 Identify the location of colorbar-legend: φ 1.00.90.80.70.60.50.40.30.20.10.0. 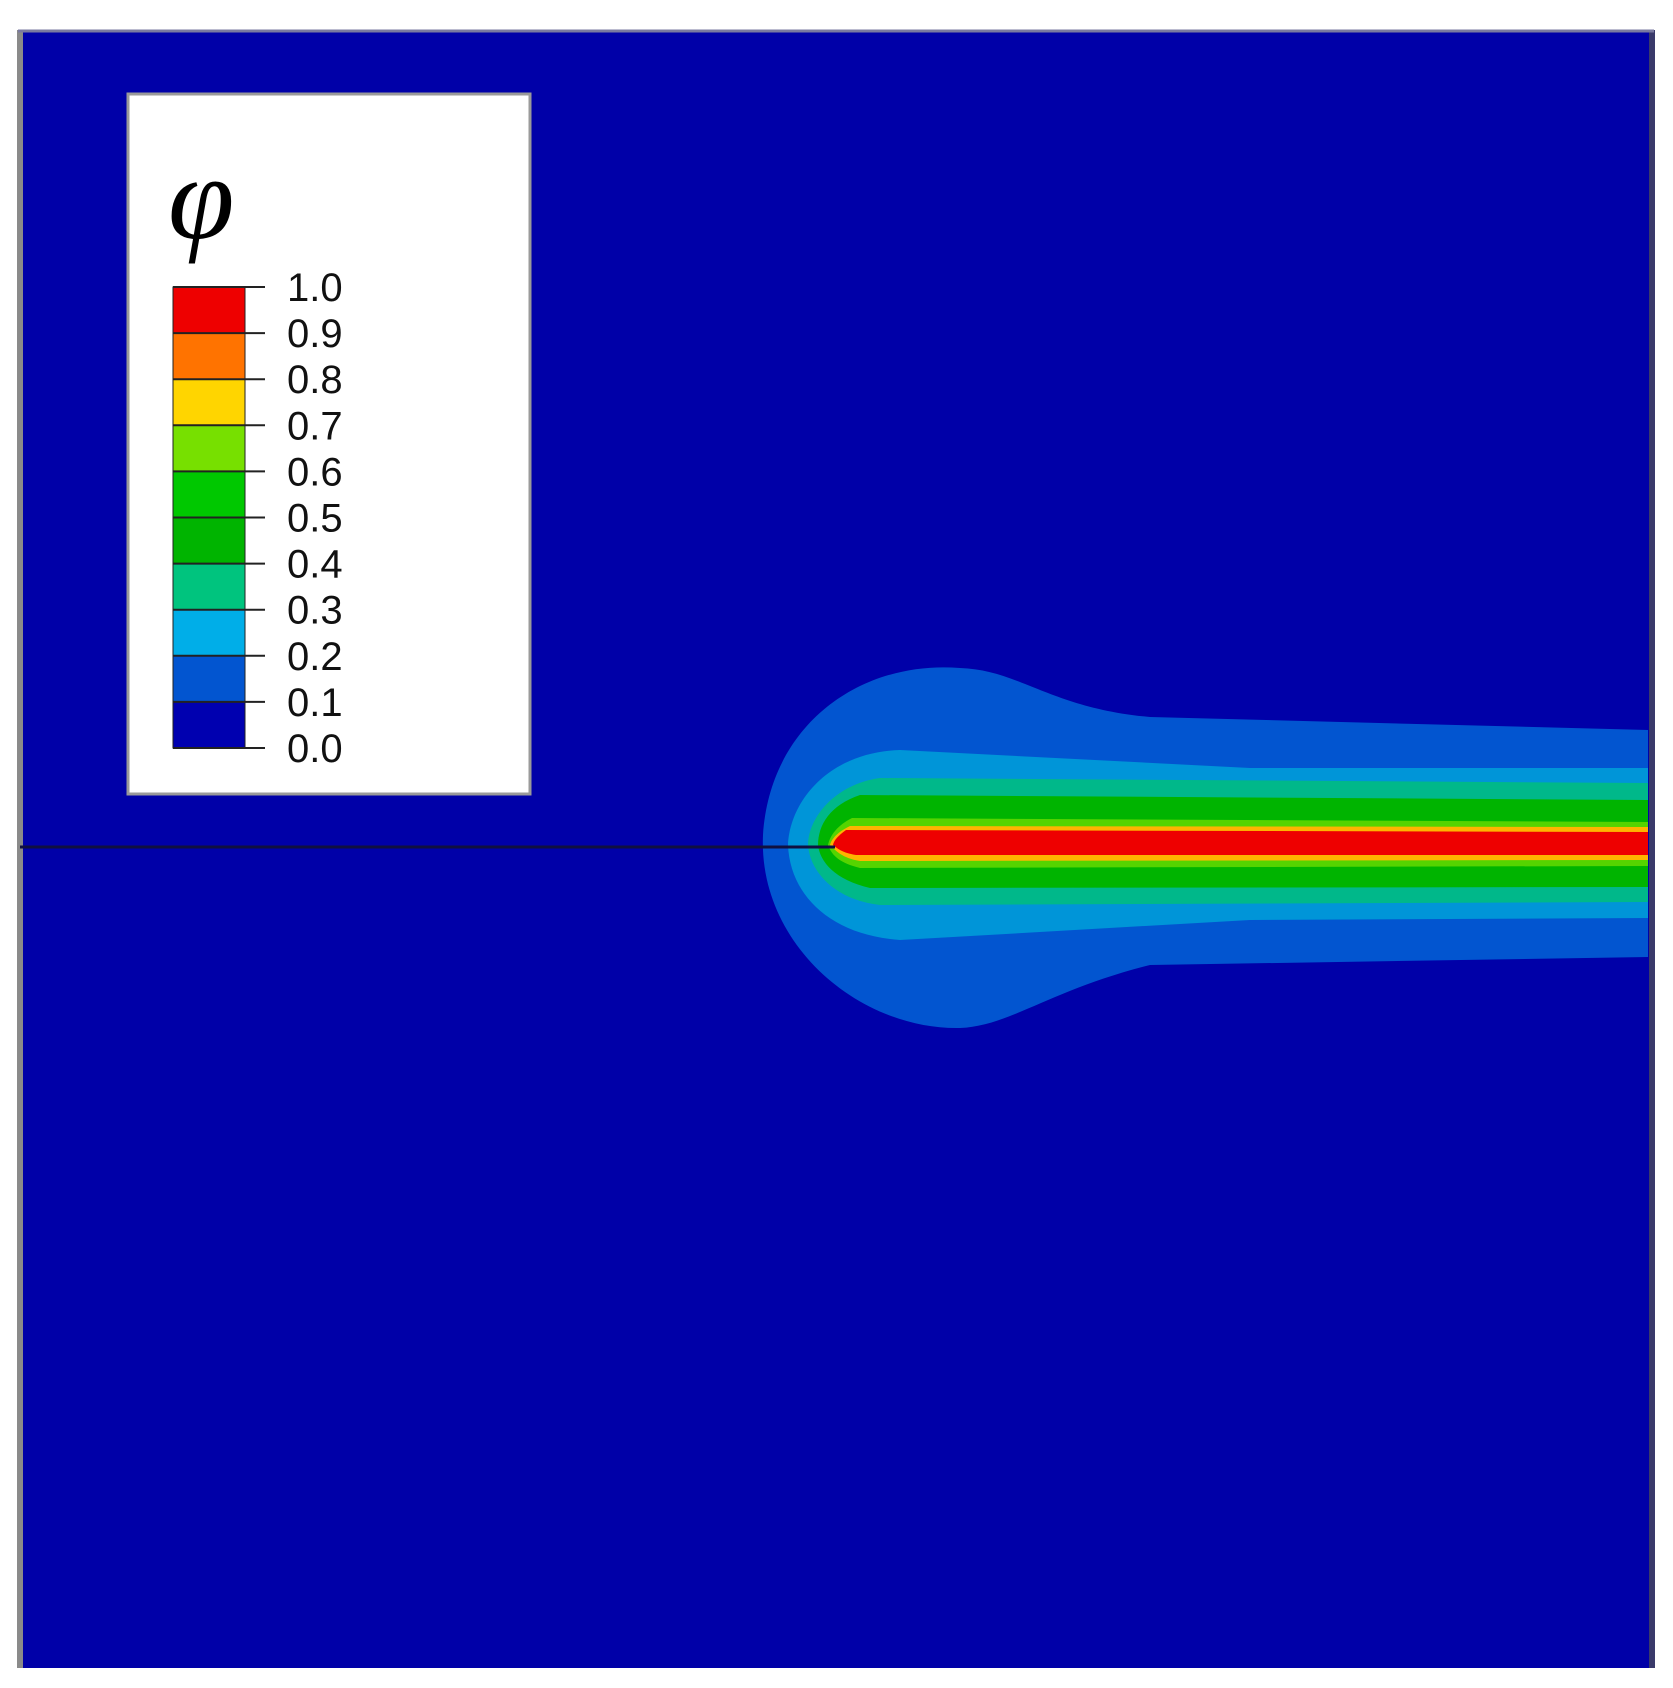
(329, 444).